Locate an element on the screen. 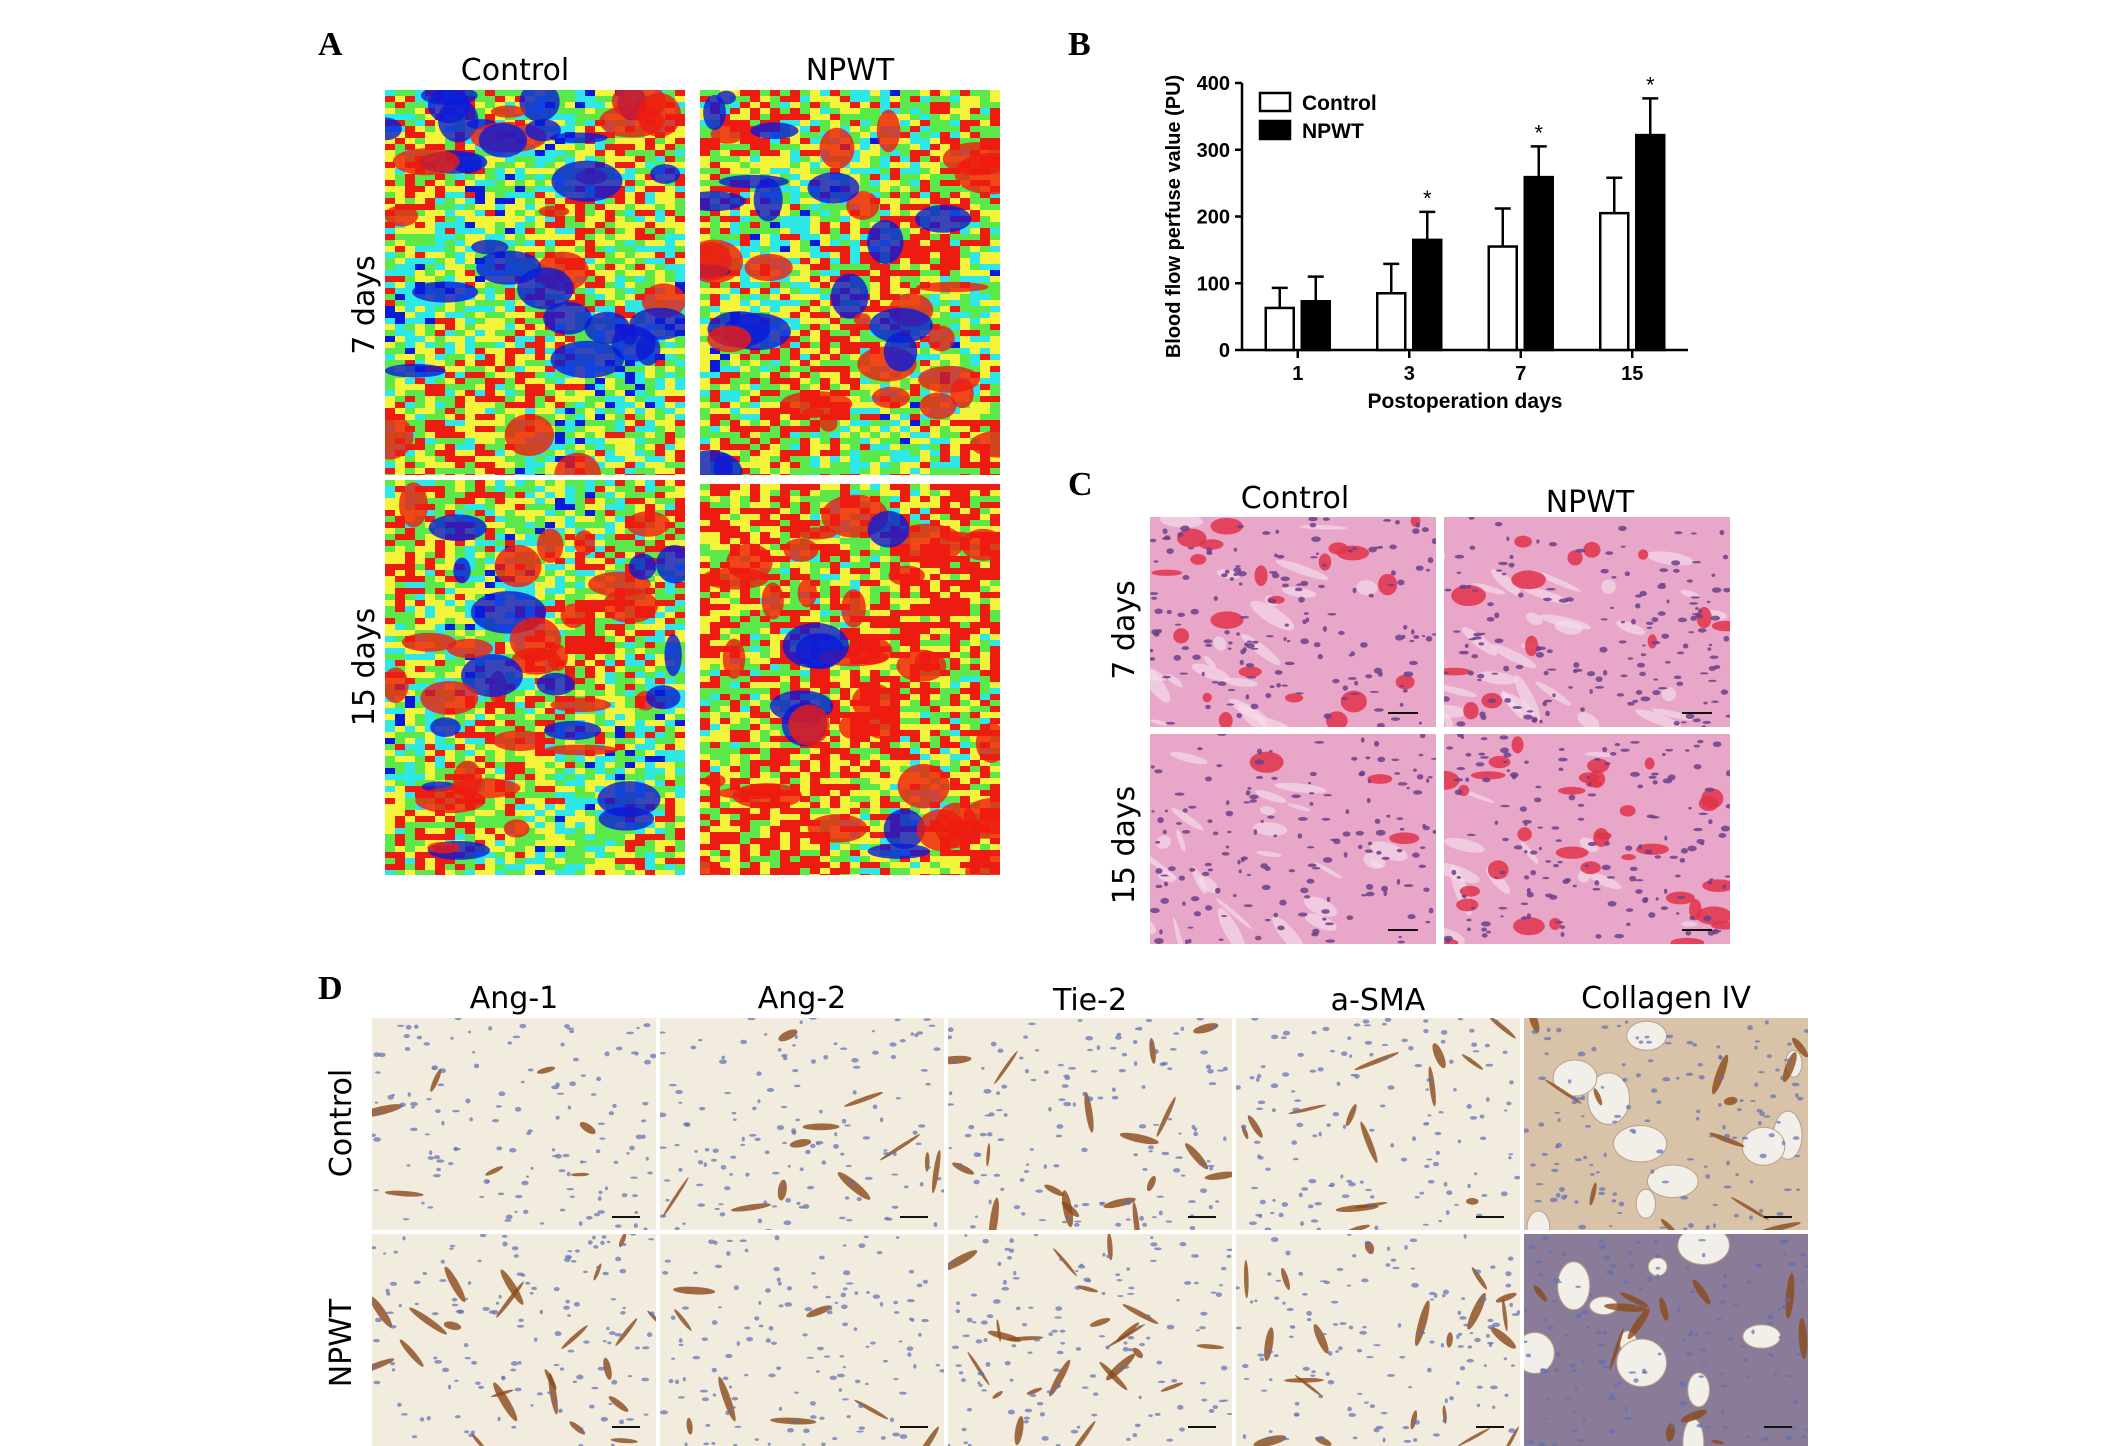 Image resolution: width=2126 pixels, height=1446 pixels. panel-c-row-15days: 15 days is located at coordinates (1124, 845).